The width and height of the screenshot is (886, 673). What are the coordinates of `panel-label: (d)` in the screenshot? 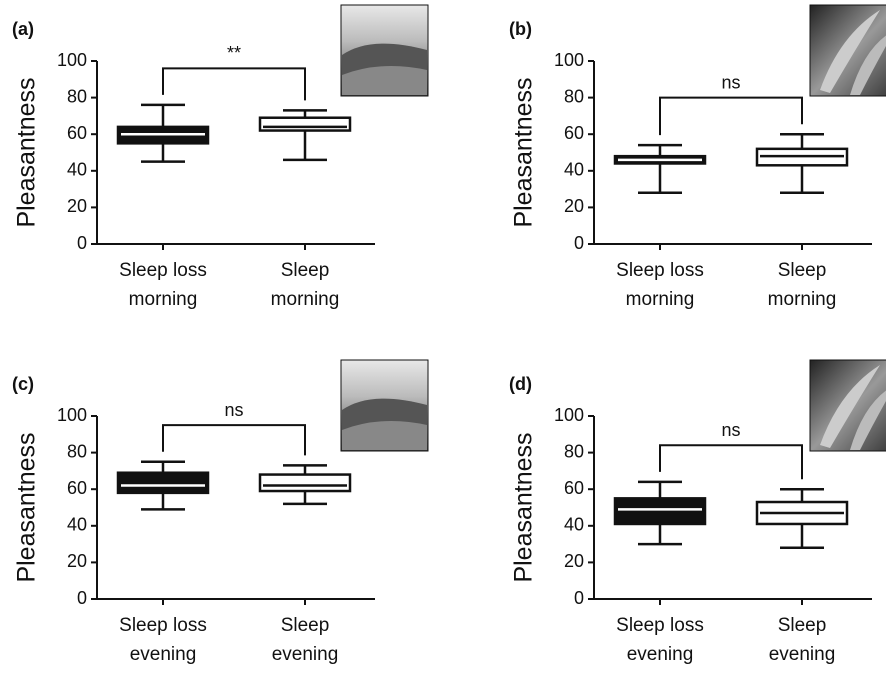 It's located at (520, 384).